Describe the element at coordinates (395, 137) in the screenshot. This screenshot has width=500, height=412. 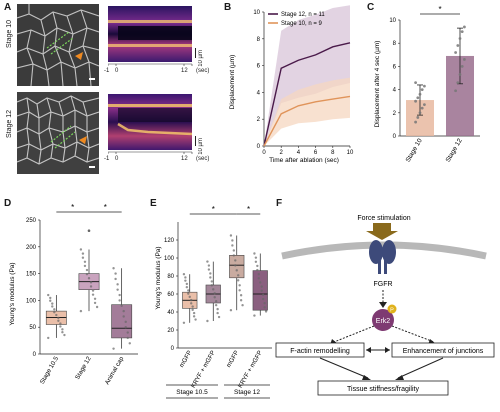
I see `chartC-ytick-label: 0` at that location.